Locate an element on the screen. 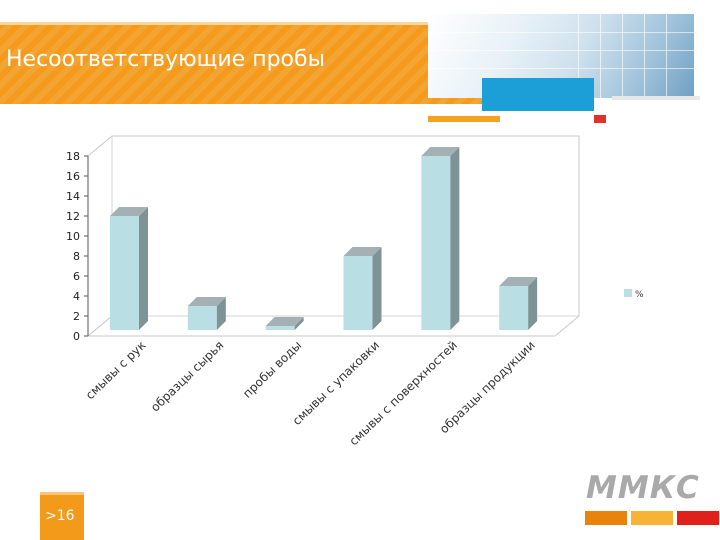 Image resolution: width=720 pixels, height=540 pixels. x-category-label: образцы сырья is located at coordinates (187, 376).